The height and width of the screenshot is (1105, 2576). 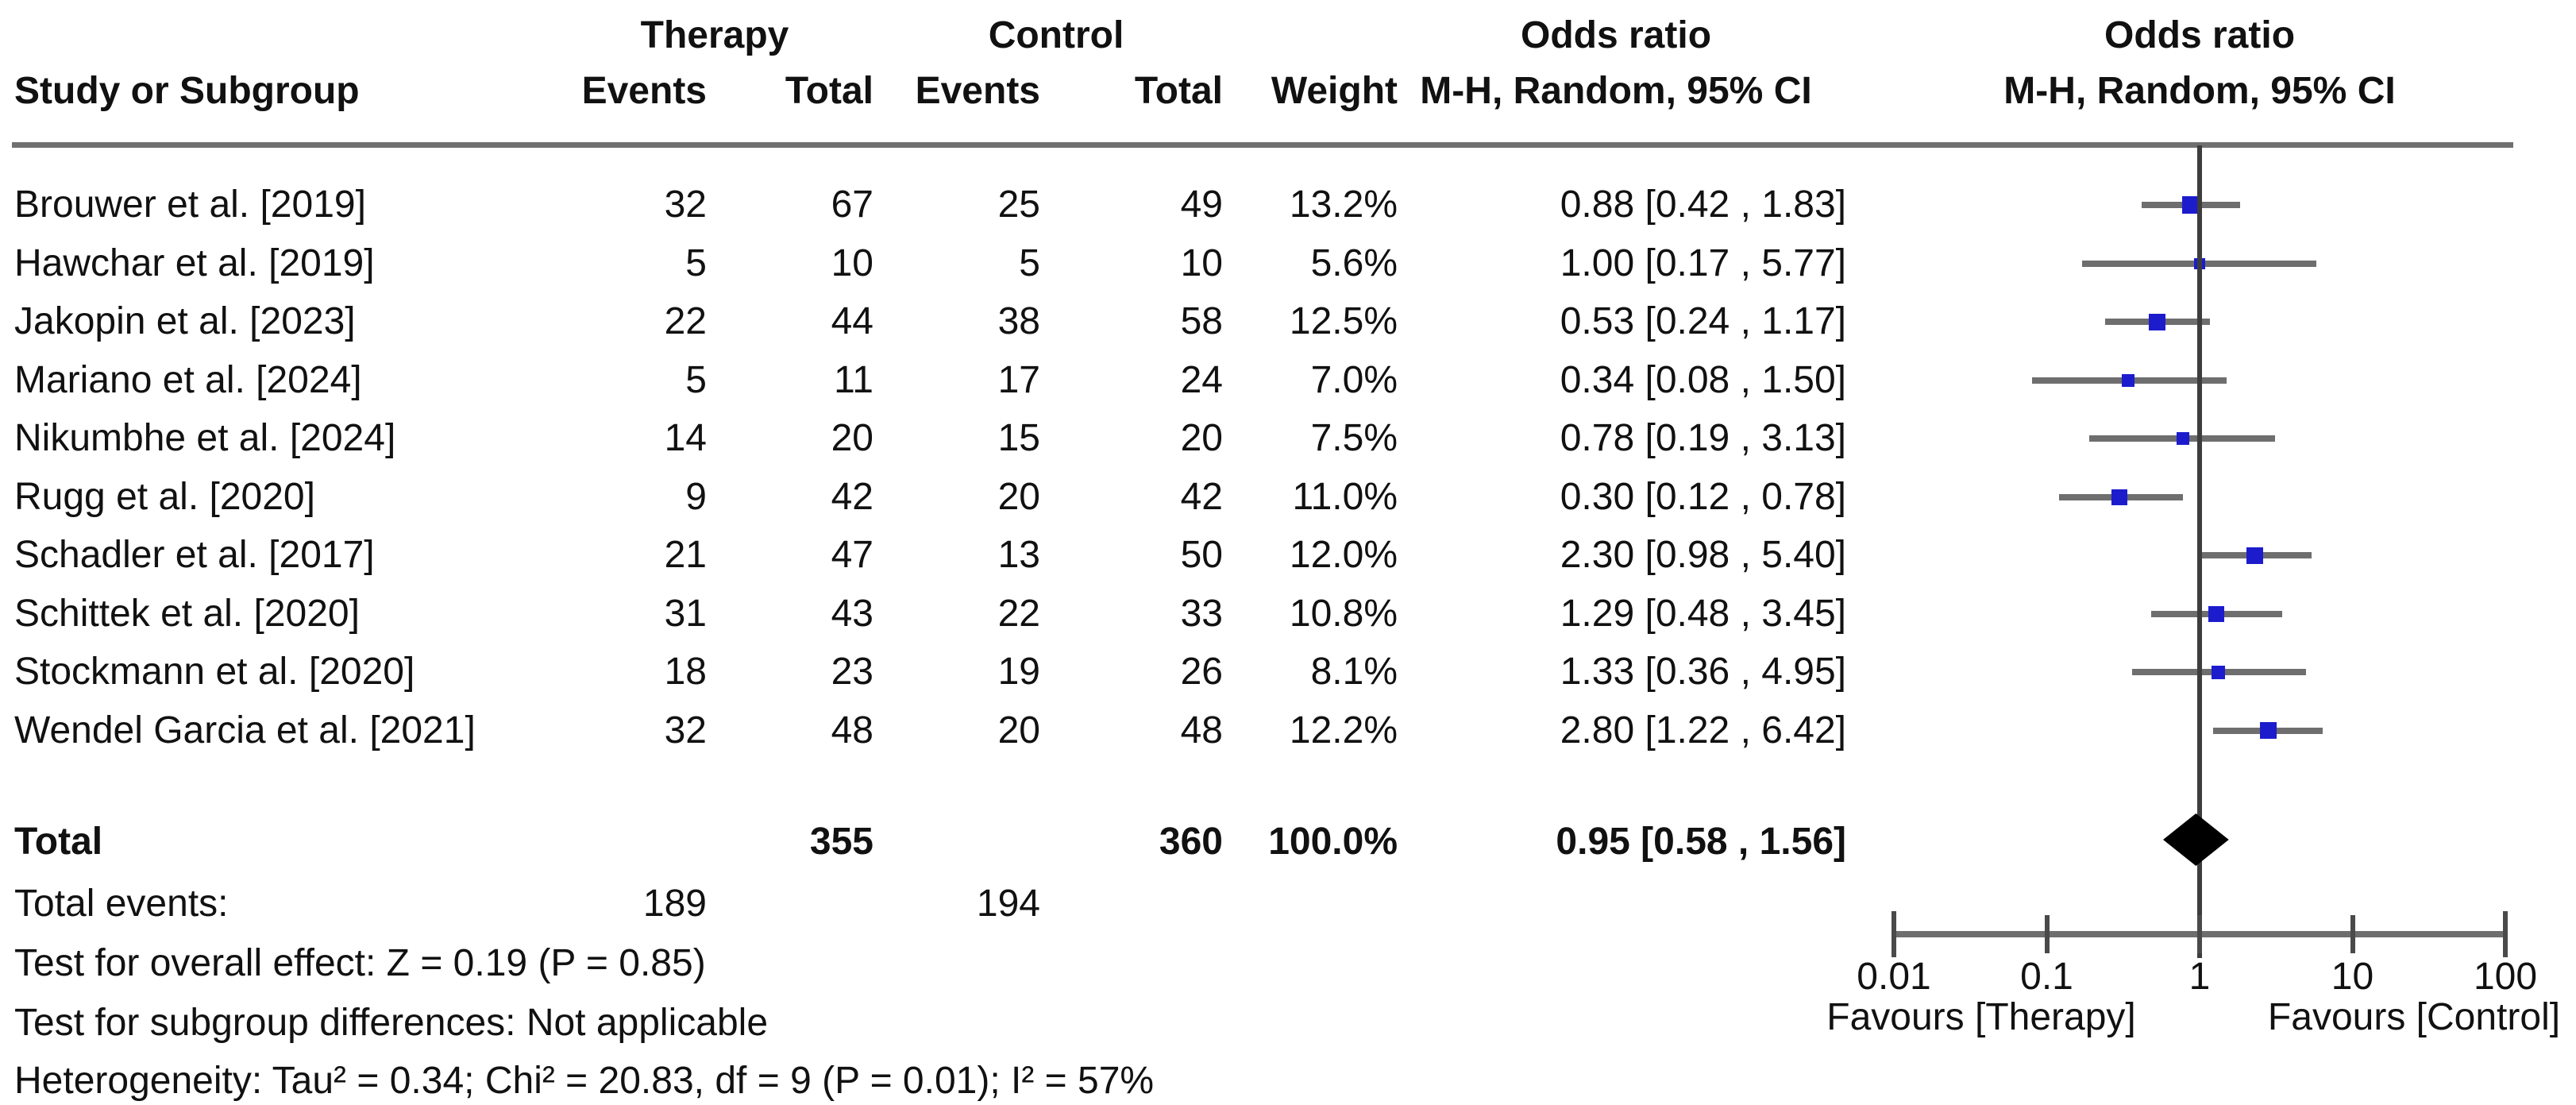 What do you see at coordinates (1201, 321) in the screenshot?
I see `control-total: 58` at bounding box center [1201, 321].